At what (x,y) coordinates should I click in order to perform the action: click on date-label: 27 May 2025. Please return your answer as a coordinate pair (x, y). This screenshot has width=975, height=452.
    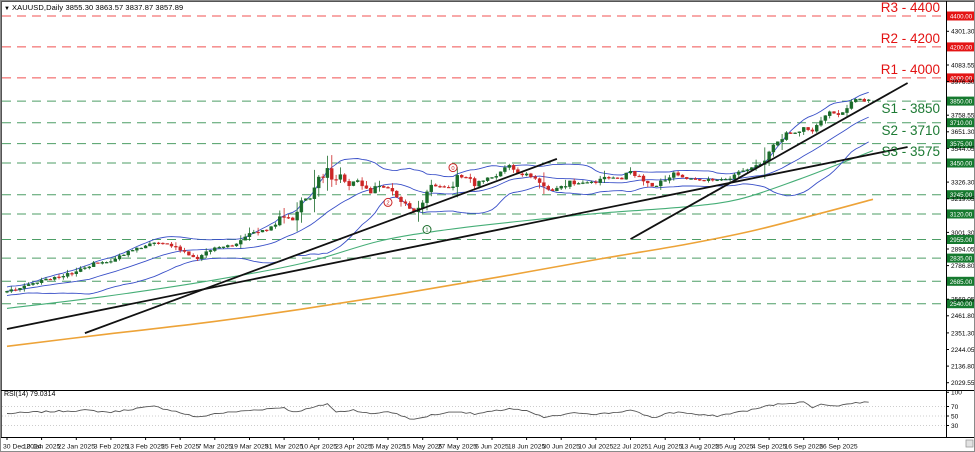
    Looking at the image, I should click on (458, 447).